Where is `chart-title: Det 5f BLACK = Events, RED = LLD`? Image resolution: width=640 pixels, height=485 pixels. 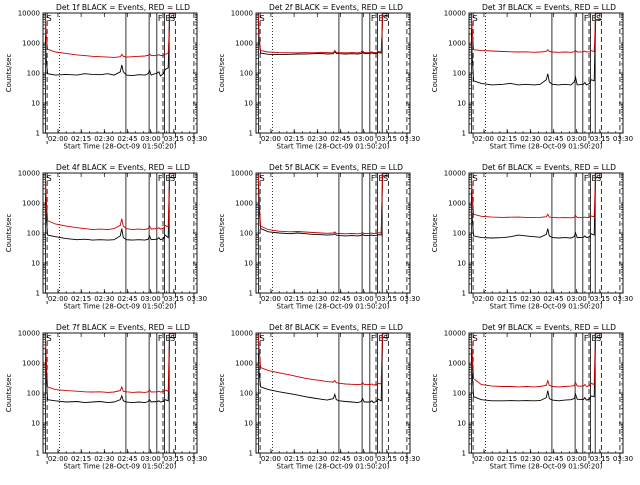
chart-title: Det 5f BLACK = Events, RED = LLD is located at coordinates (336, 167).